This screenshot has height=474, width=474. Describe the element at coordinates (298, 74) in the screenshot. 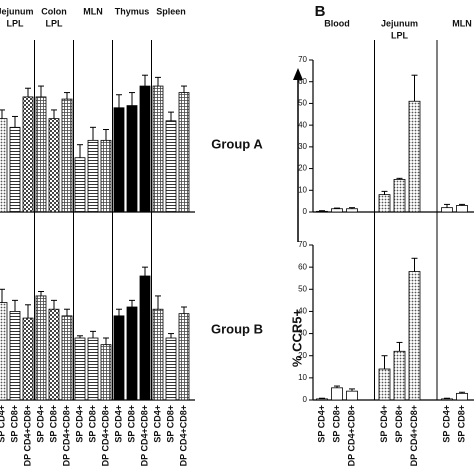

I see `arrow-head` at that location.